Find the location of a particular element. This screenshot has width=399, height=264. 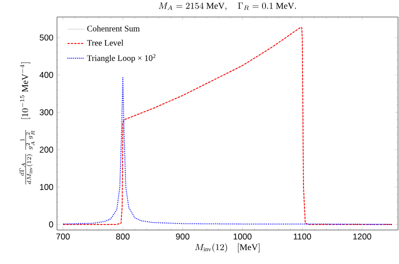

y-tick-label: 200 is located at coordinates (47, 149).